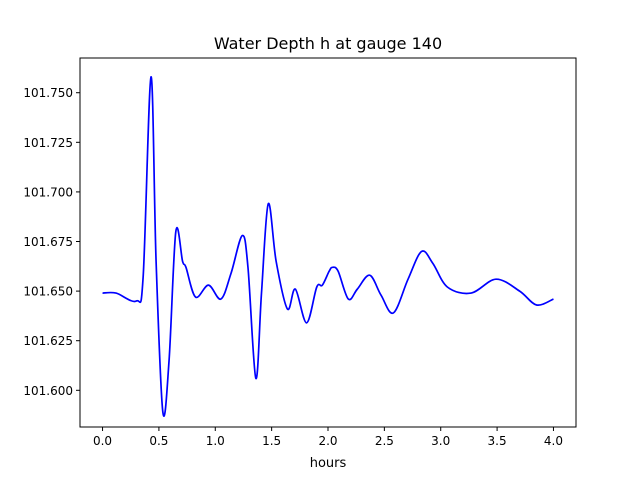 The height and width of the screenshot is (484, 640). Describe the element at coordinates (328, 43) in the screenshot. I see `chart-title: Water Depth h at gauge 140` at that location.